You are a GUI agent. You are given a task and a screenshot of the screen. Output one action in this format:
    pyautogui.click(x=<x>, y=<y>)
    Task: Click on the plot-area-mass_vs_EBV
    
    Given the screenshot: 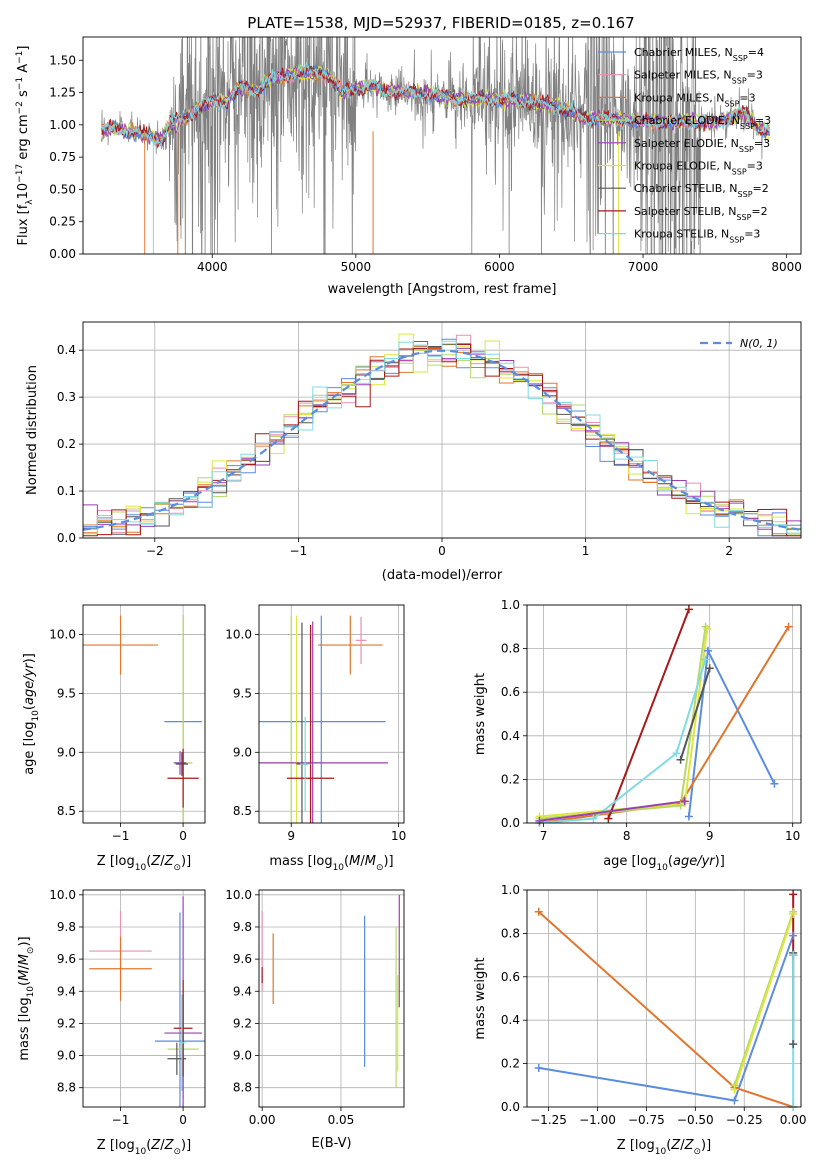 What is the action you would take?
    pyautogui.click(x=331, y=998)
    